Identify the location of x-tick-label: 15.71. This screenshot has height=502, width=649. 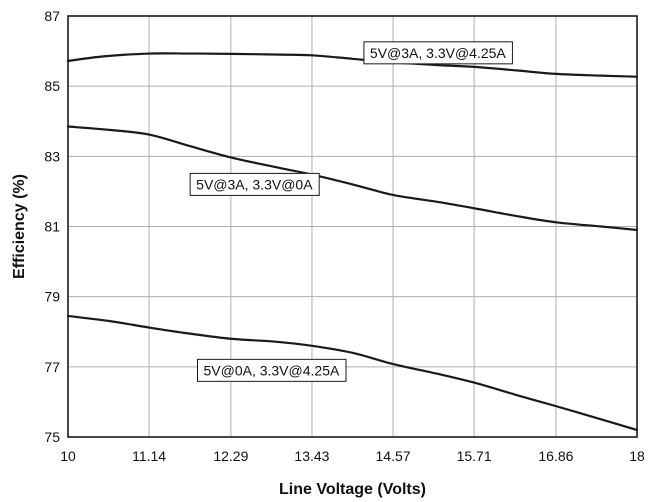
(474, 456).